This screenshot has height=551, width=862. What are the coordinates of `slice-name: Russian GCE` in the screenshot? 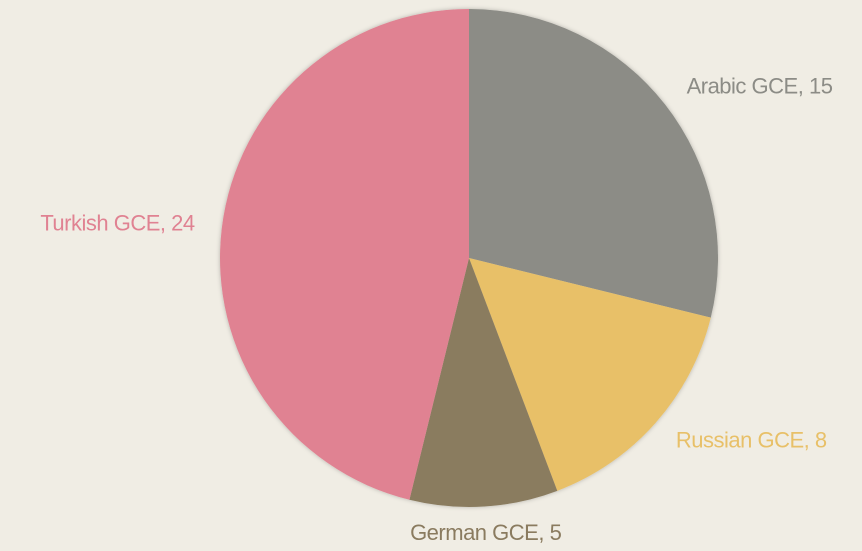 It's located at (740, 439).